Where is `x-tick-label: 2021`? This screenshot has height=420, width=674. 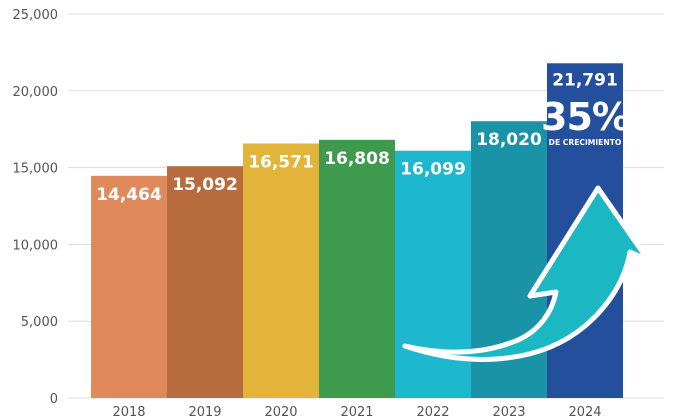
x-tick-label: 2021 is located at coordinates (356, 412).